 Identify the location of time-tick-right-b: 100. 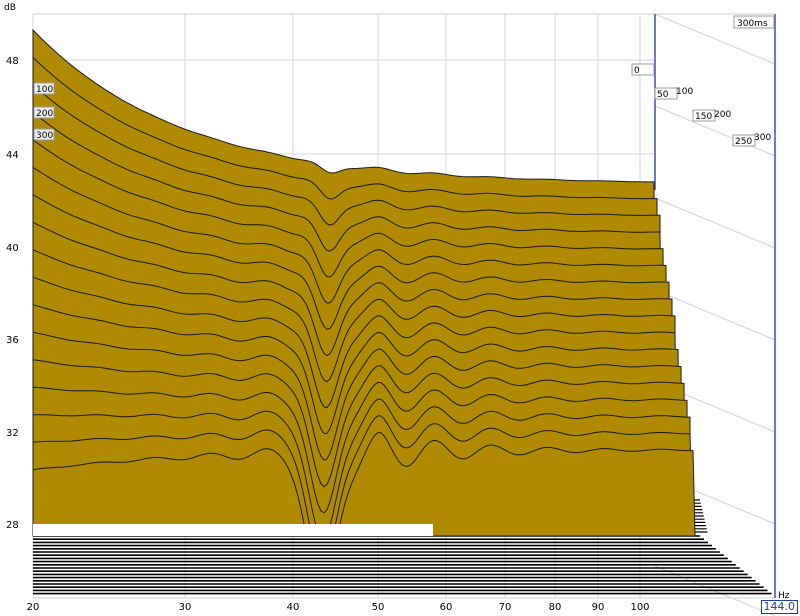
(684, 92).